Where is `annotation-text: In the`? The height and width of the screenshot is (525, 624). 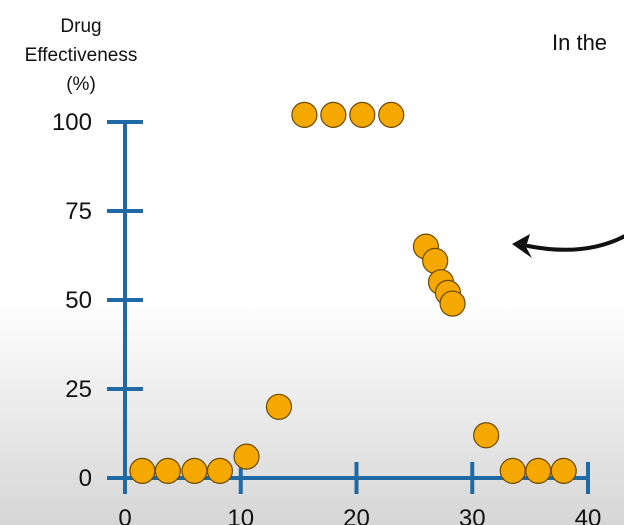
annotation-text: In the is located at coordinates (580, 42).